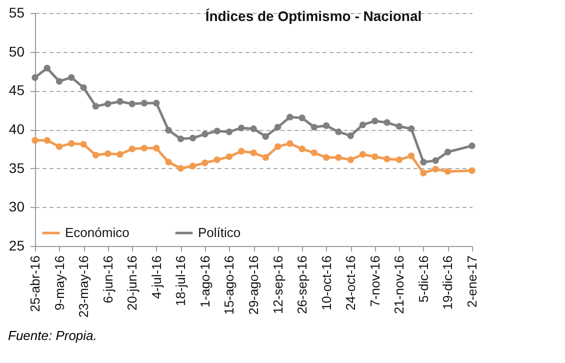 This screenshot has width=565, height=363. I want to click on x-tick-label: 24-oct-16, so click(350, 283).